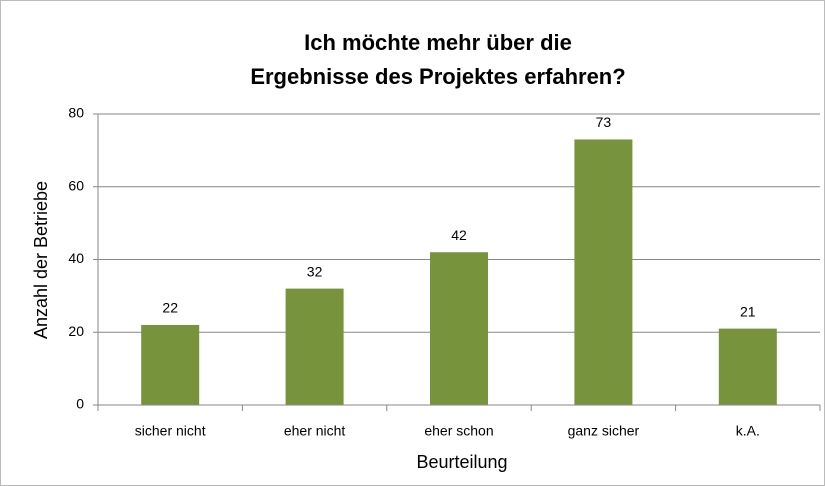  What do you see at coordinates (41, 260) in the screenshot?
I see `y-axis-label: Anzahl der Betriebe` at bounding box center [41, 260].